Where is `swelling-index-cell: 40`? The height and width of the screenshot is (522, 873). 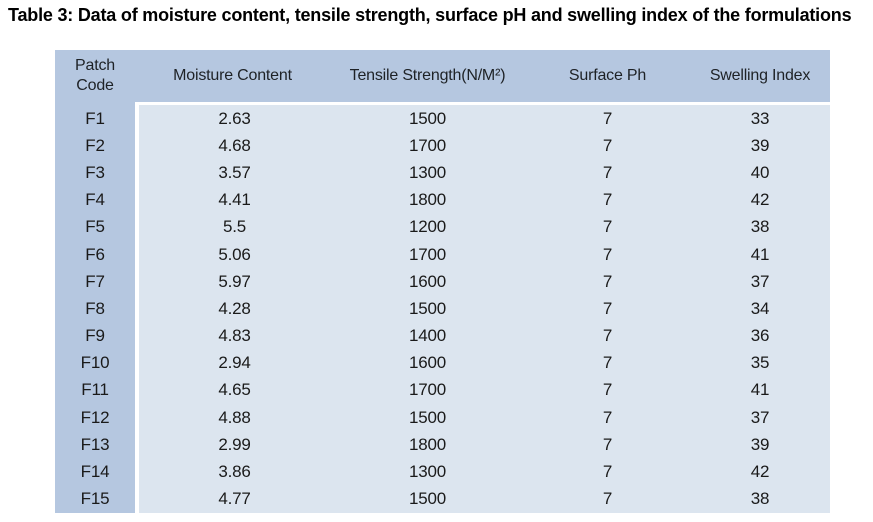 swelling-index-cell: 40 is located at coordinates (760, 172).